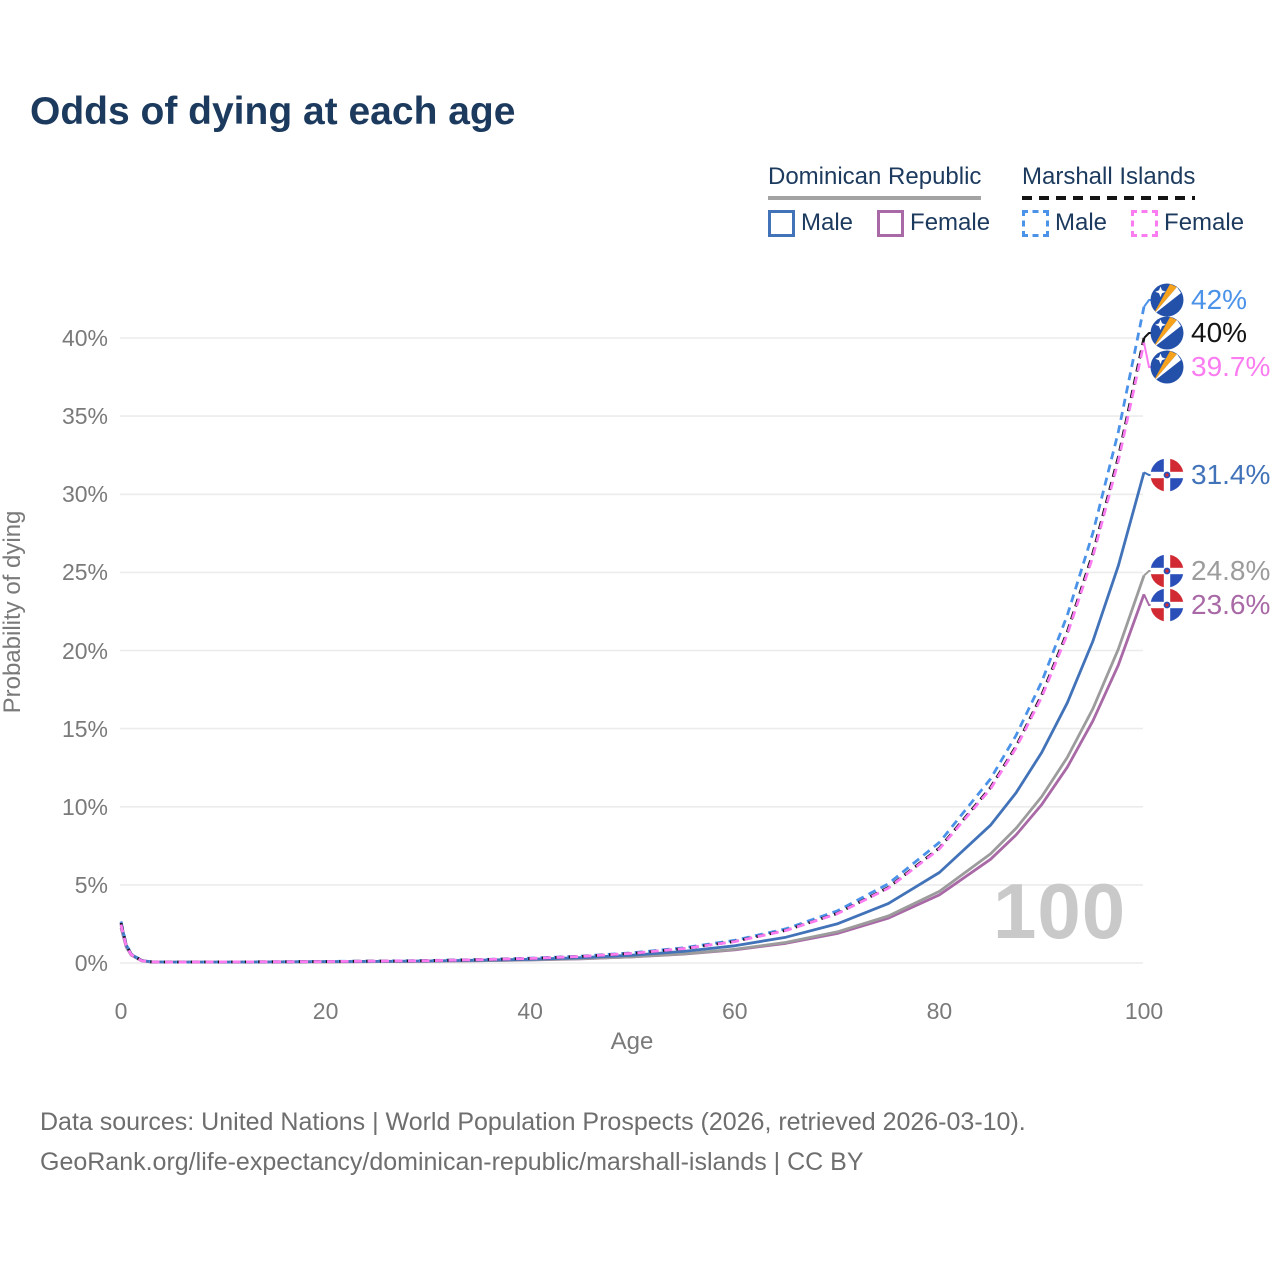 Image resolution: width=1280 pixels, height=1280 pixels. I want to click on legend-group-dominican-republic: Dominican Republic Male Female, so click(879, 200).